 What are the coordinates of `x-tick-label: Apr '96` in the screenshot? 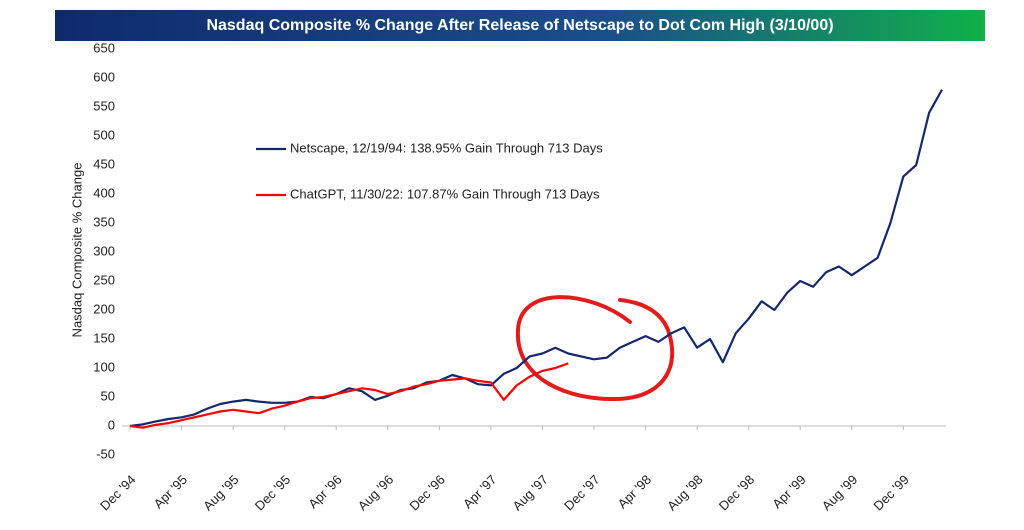 It's located at (324, 491).